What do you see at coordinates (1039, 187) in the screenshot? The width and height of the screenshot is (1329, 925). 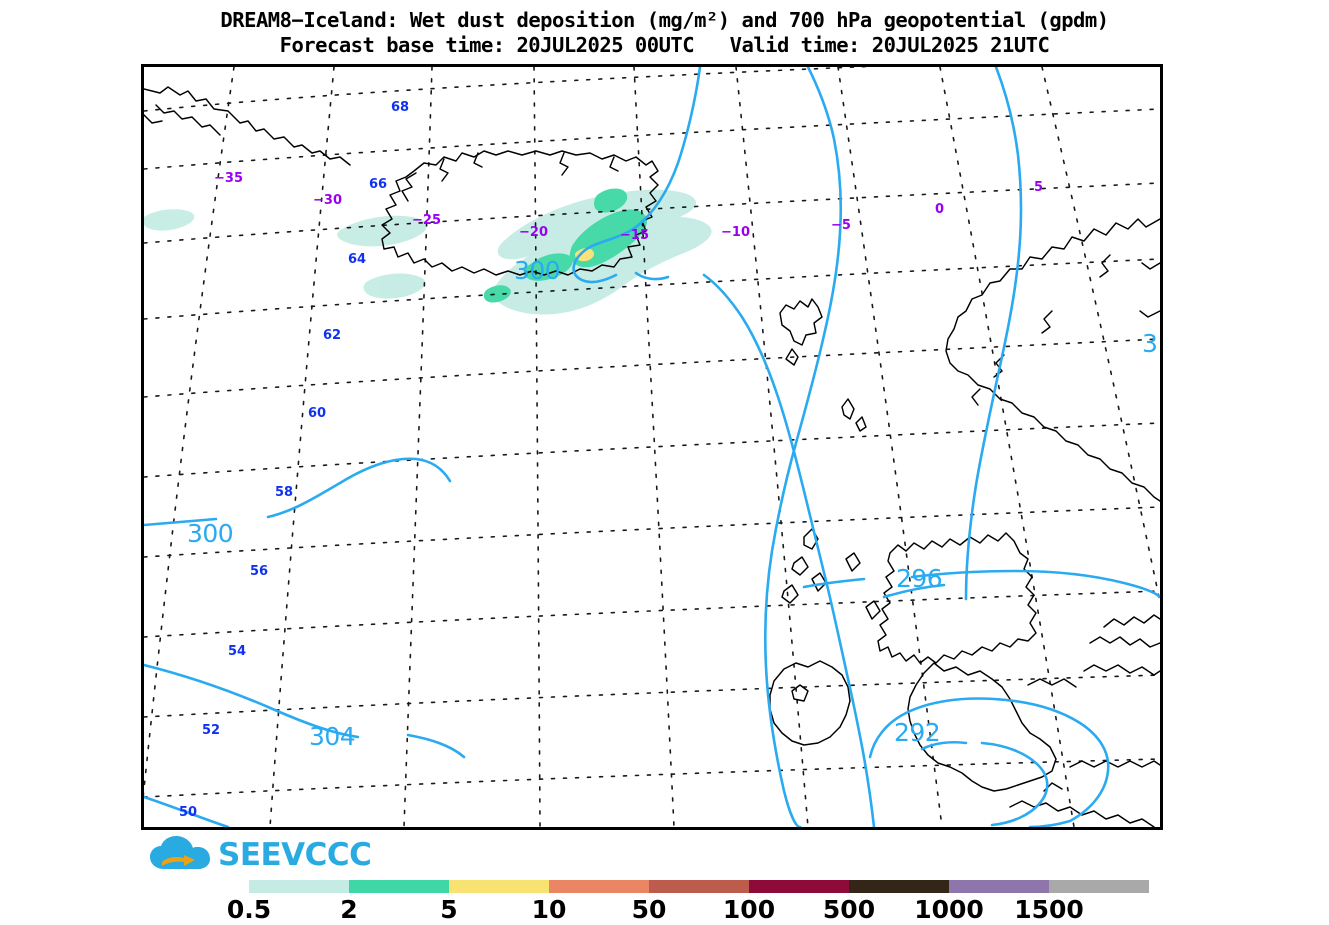 I see `lon-label: 5` at bounding box center [1039, 187].